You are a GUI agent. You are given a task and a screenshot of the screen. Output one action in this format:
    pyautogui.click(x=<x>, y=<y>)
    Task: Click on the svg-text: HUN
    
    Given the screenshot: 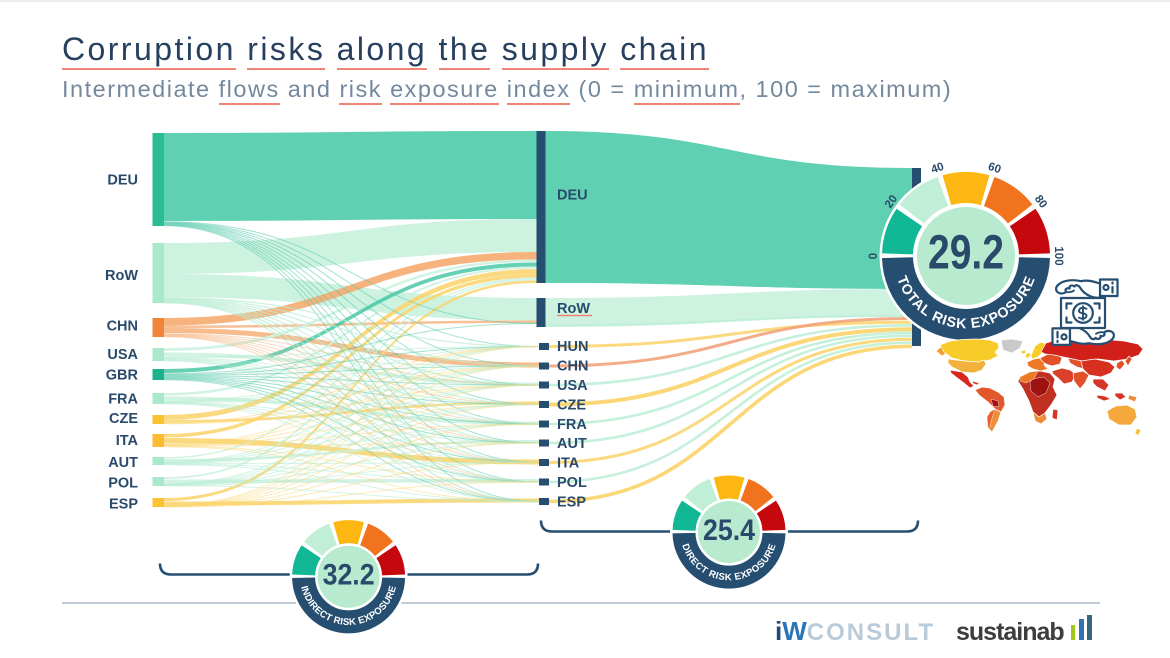 What is the action you would take?
    pyautogui.click(x=572, y=347)
    